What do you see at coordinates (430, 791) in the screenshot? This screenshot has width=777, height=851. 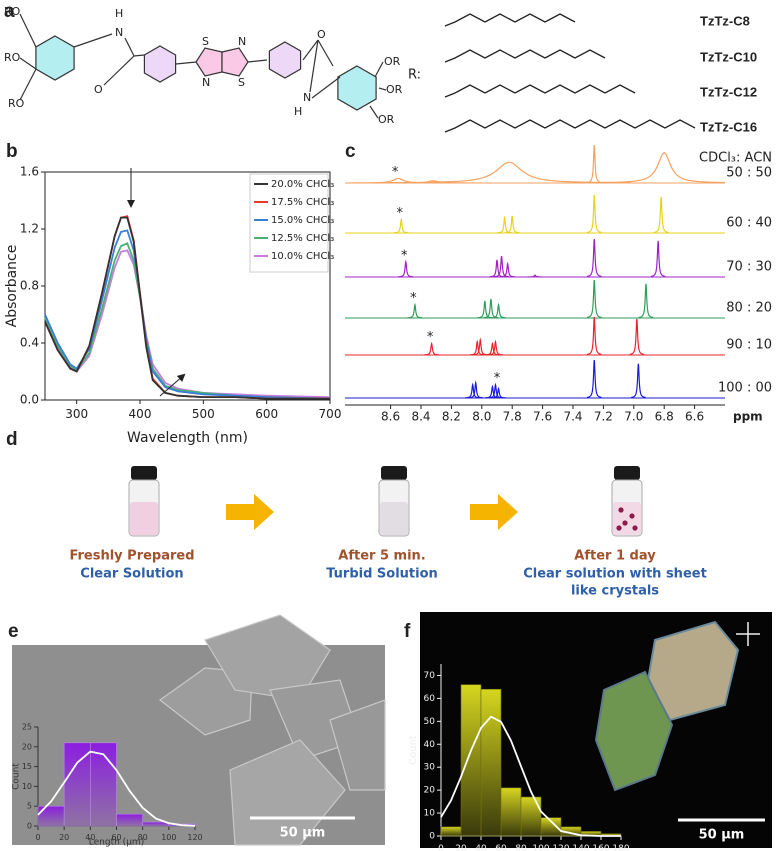 I see `y-tick-label: 20` at bounding box center [430, 791].